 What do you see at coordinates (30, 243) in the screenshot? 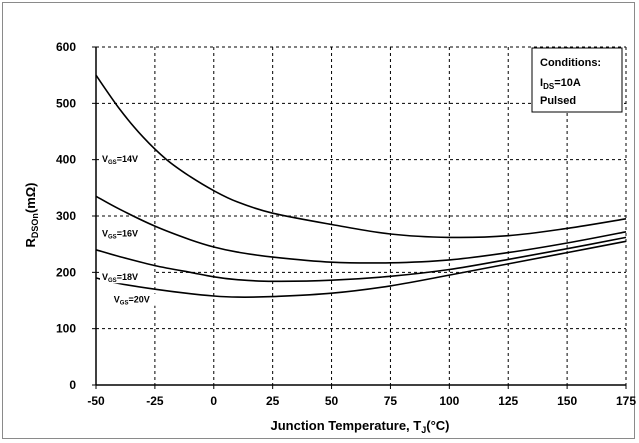
I see `y-axis-title-main: R` at bounding box center [30, 243].